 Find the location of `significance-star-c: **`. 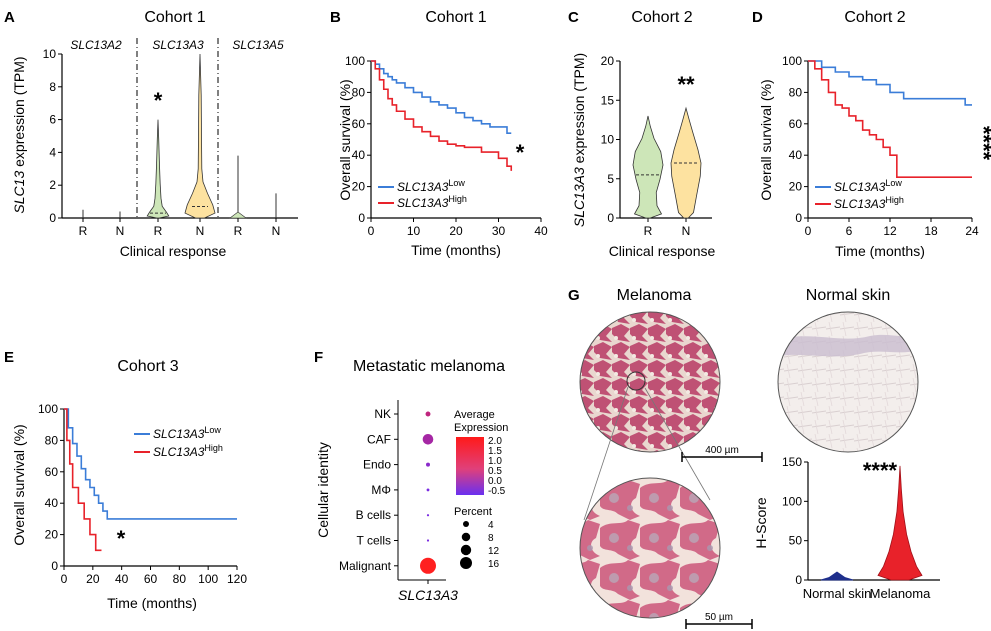

significance-star-c: ** is located at coordinates (686, 84).